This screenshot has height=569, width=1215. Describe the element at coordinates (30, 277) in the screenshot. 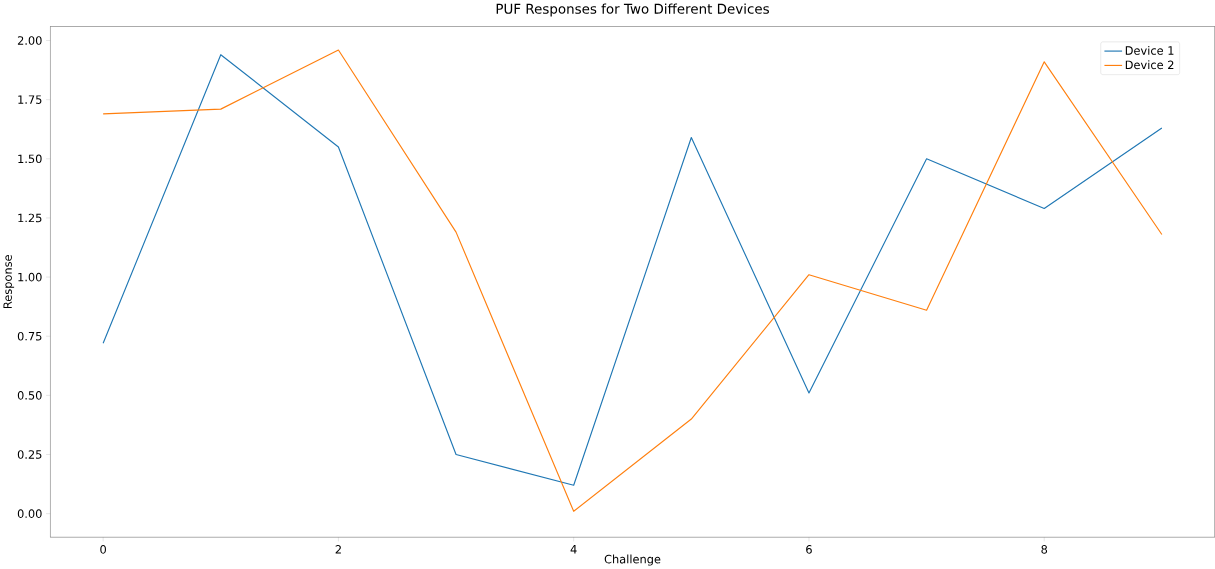

I see `y-tick-label: 1.00` at that location.